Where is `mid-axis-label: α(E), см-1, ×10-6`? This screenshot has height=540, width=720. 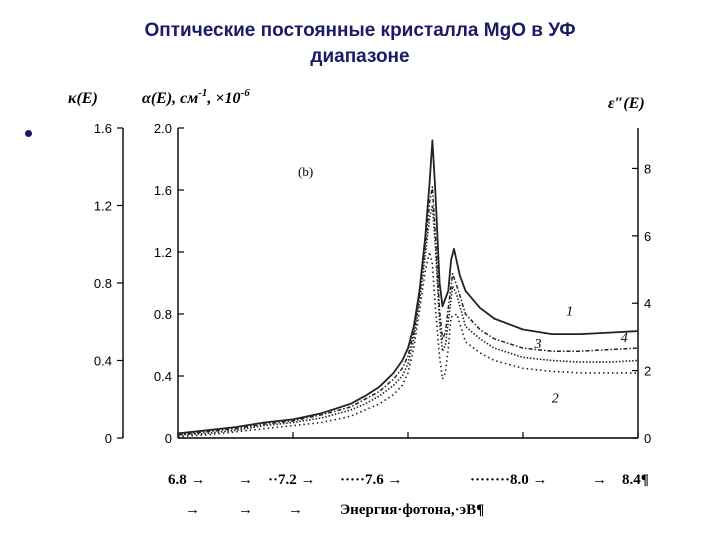
mid-axis-label: α(E), см-1, ×10-6 is located at coordinates (196, 97).